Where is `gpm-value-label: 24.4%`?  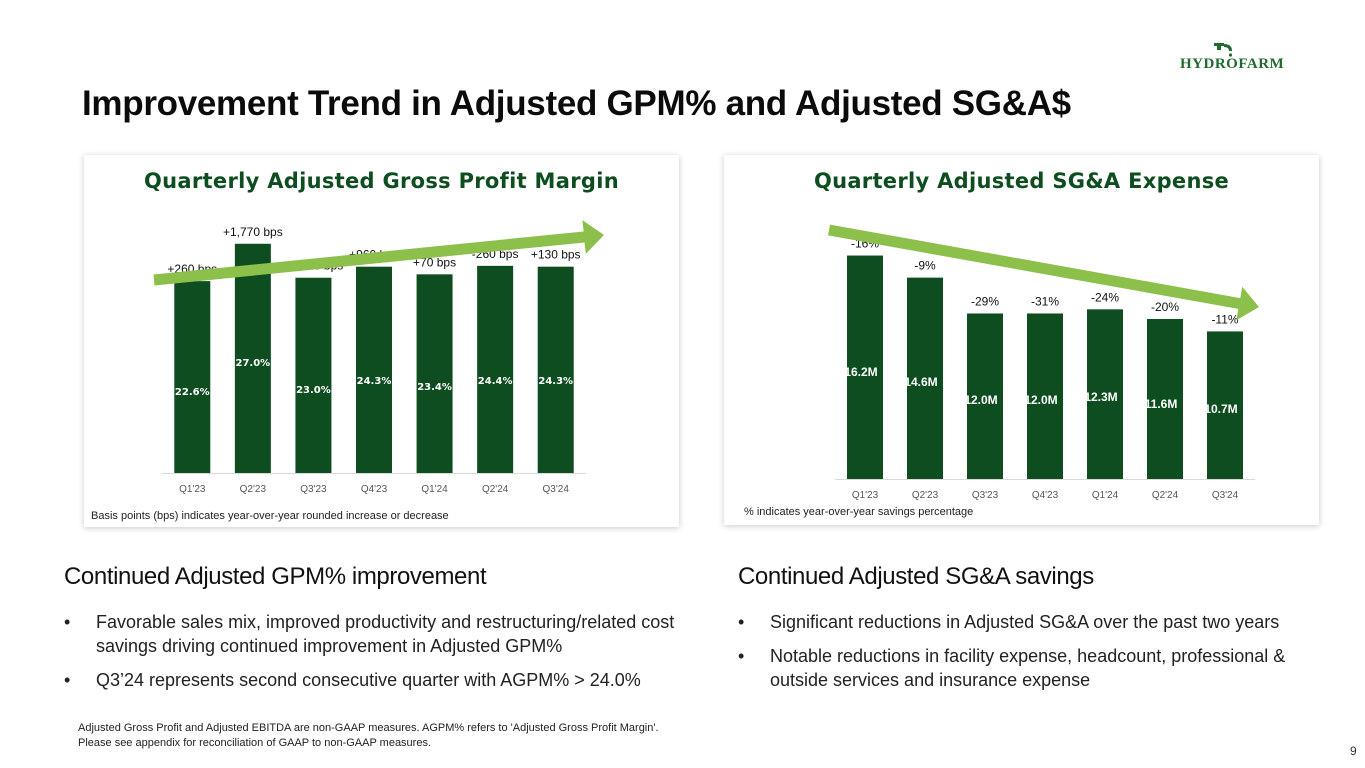
gpm-value-label: 24.4% is located at coordinates (495, 381).